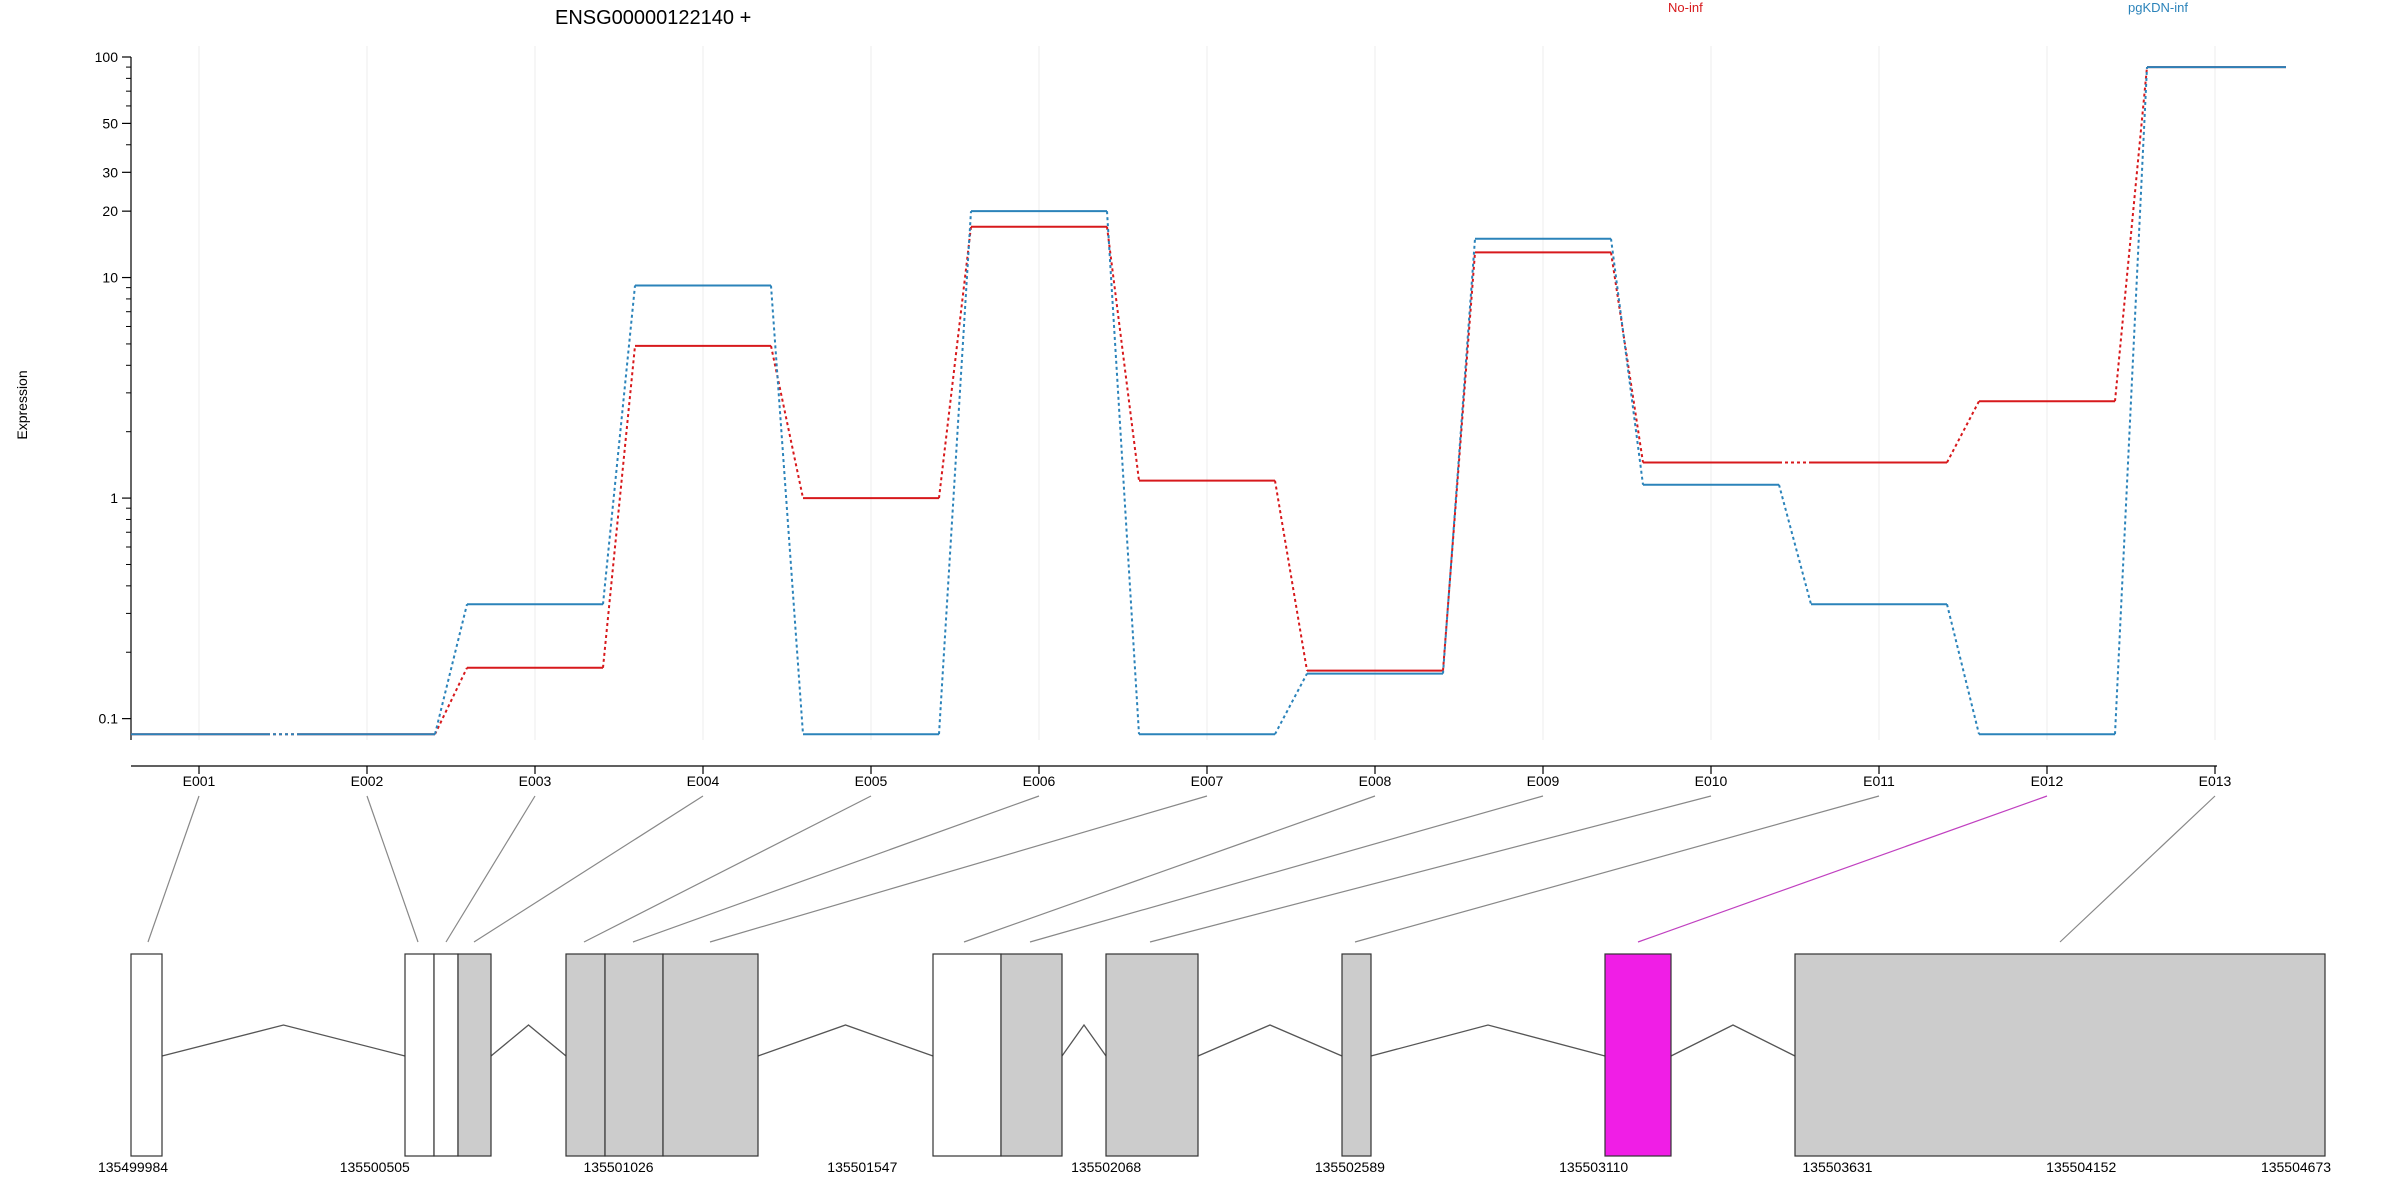 The height and width of the screenshot is (1200, 2400). I want to click on connector-lines, so click(1181, 869).